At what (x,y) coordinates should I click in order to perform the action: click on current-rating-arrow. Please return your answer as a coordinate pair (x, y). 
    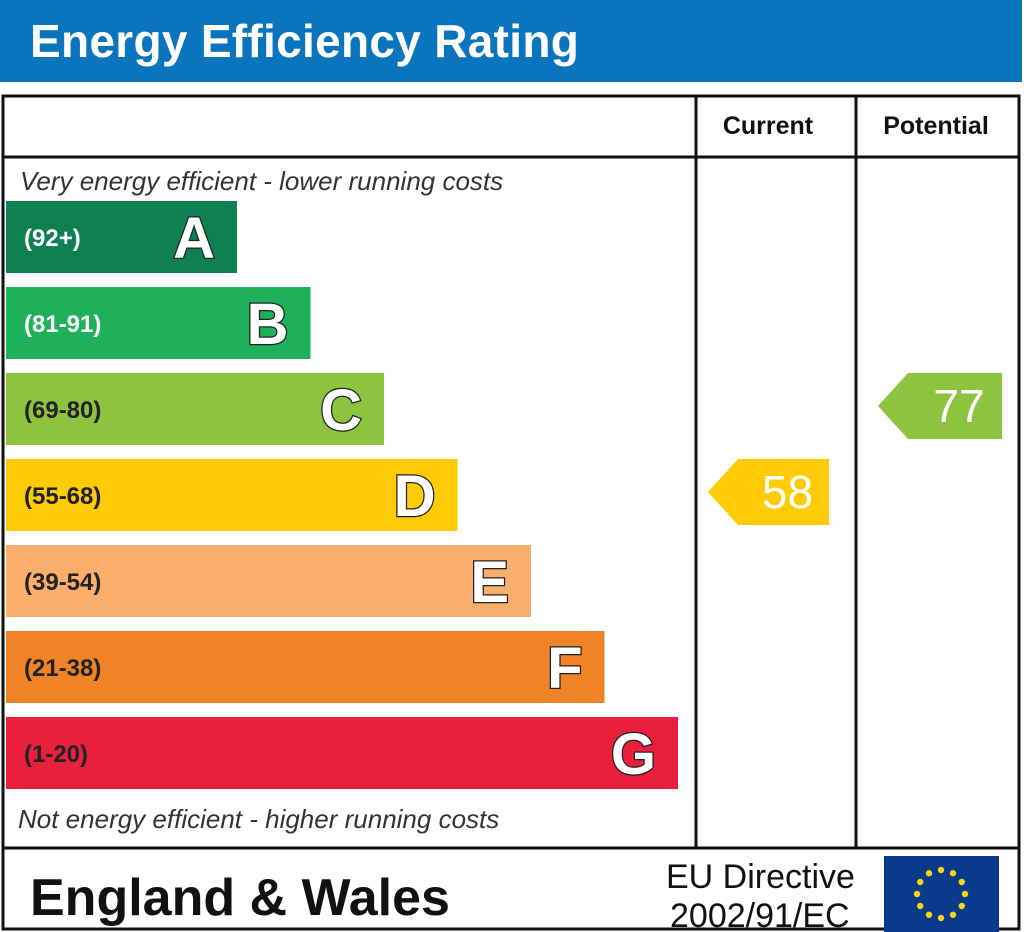
    Looking at the image, I should click on (768, 492).